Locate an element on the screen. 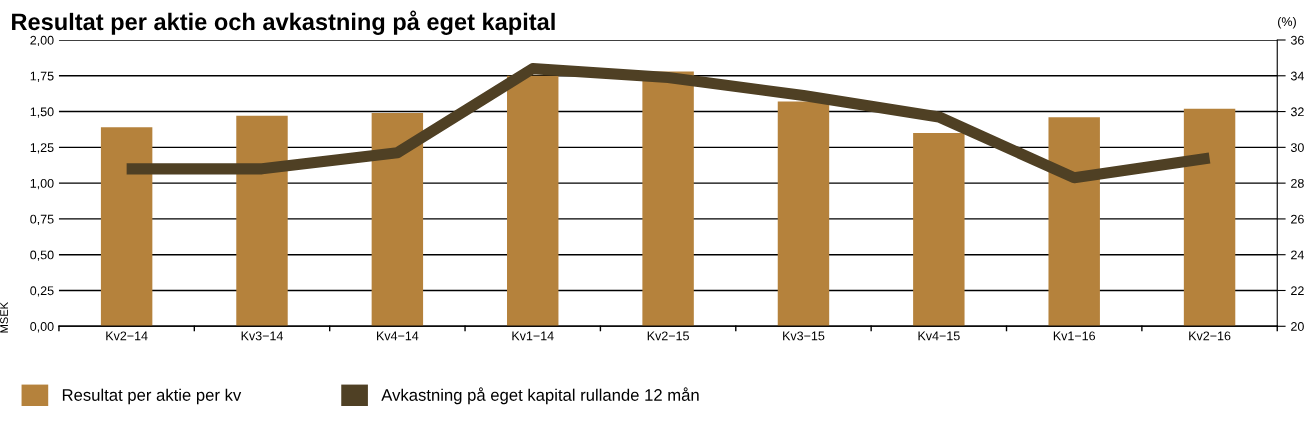 Image resolution: width=1310 pixels, height=421 pixels. y2-tick-label: 28 is located at coordinates (1297, 183).